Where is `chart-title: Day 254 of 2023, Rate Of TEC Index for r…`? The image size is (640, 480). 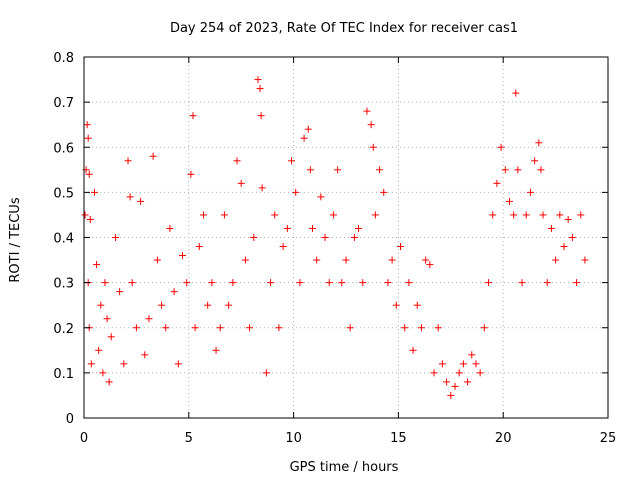 chart-title: Day 254 of 2023, Rate Of TEC Index for r… is located at coordinates (344, 28).